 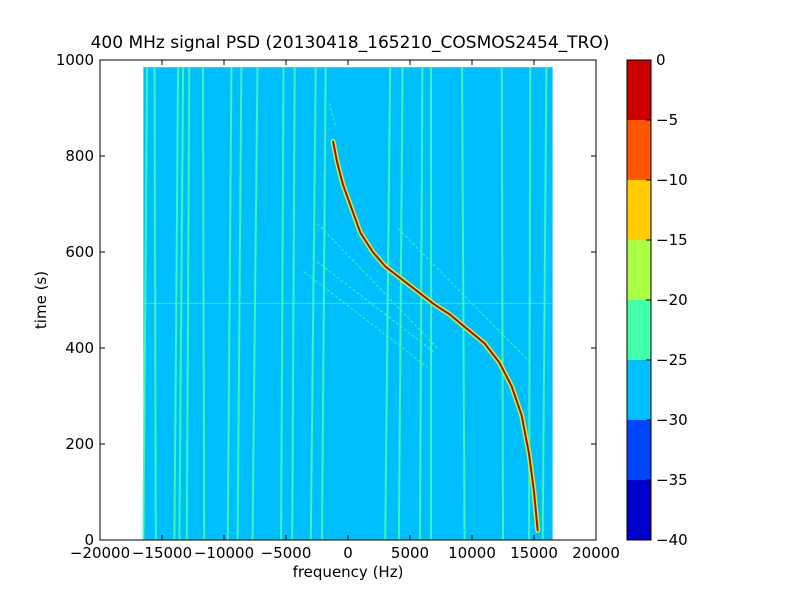 What do you see at coordinates (89, 540) in the screenshot?
I see `y-tick-label: 0` at bounding box center [89, 540].